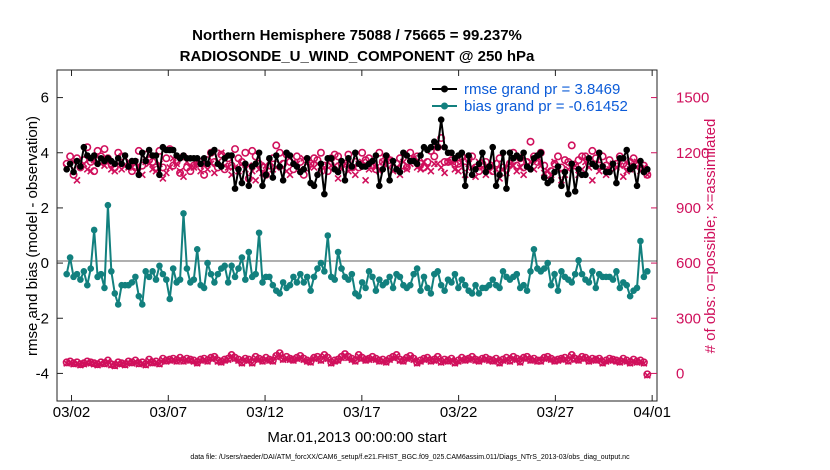  I want to click on y-tick-label: -4, so click(42, 373).